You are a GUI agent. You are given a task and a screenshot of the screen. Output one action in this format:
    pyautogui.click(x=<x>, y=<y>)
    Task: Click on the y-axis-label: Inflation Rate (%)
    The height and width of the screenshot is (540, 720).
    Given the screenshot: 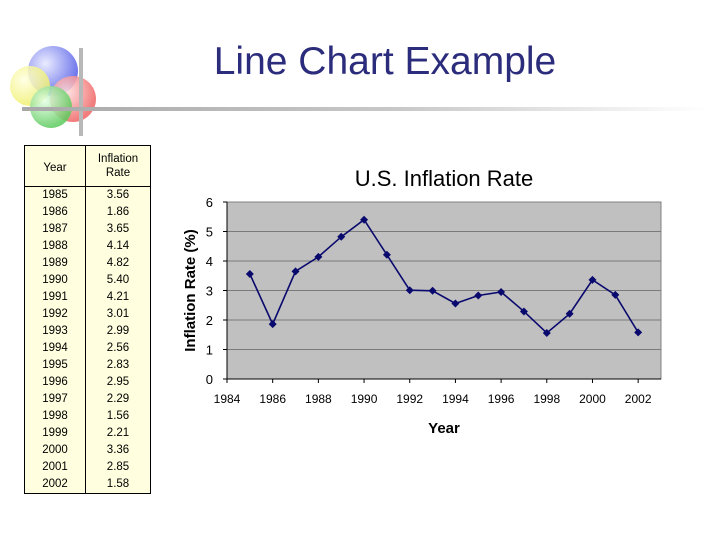 What is the action you would take?
    pyautogui.click(x=190, y=290)
    